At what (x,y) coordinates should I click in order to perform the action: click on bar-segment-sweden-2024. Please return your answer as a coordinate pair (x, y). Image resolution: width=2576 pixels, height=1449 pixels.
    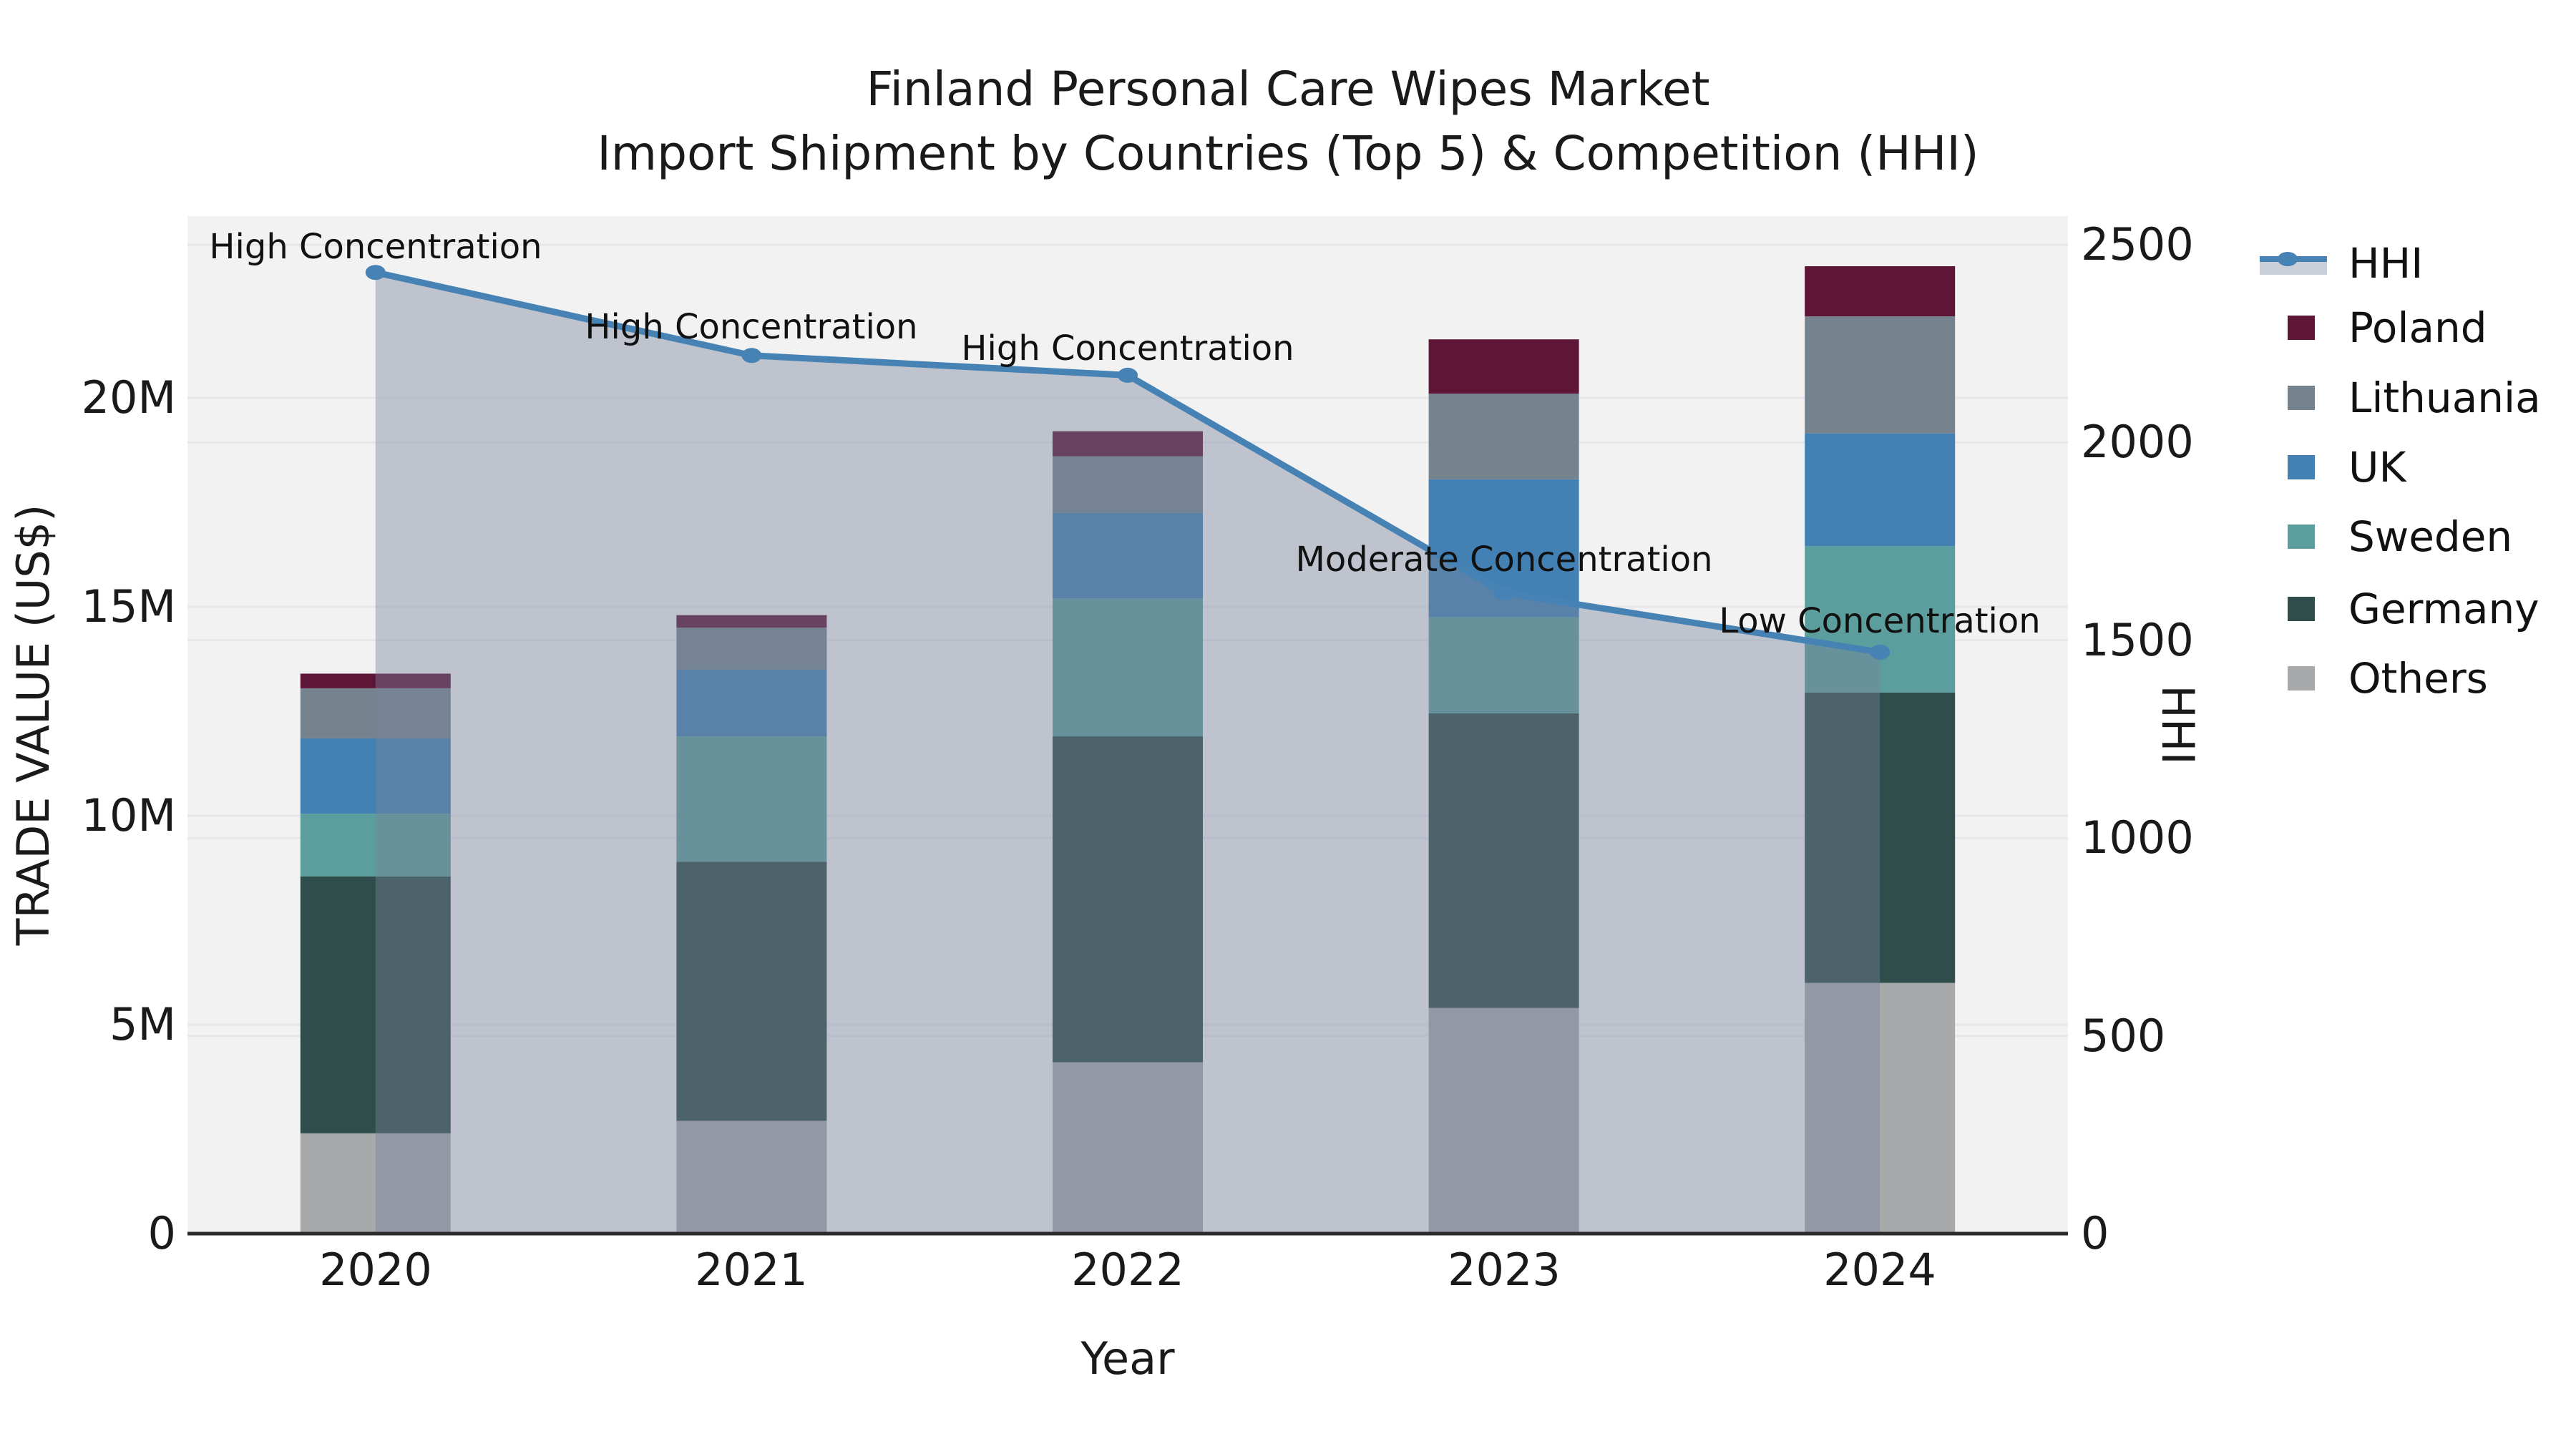
    Looking at the image, I should click on (1881, 619).